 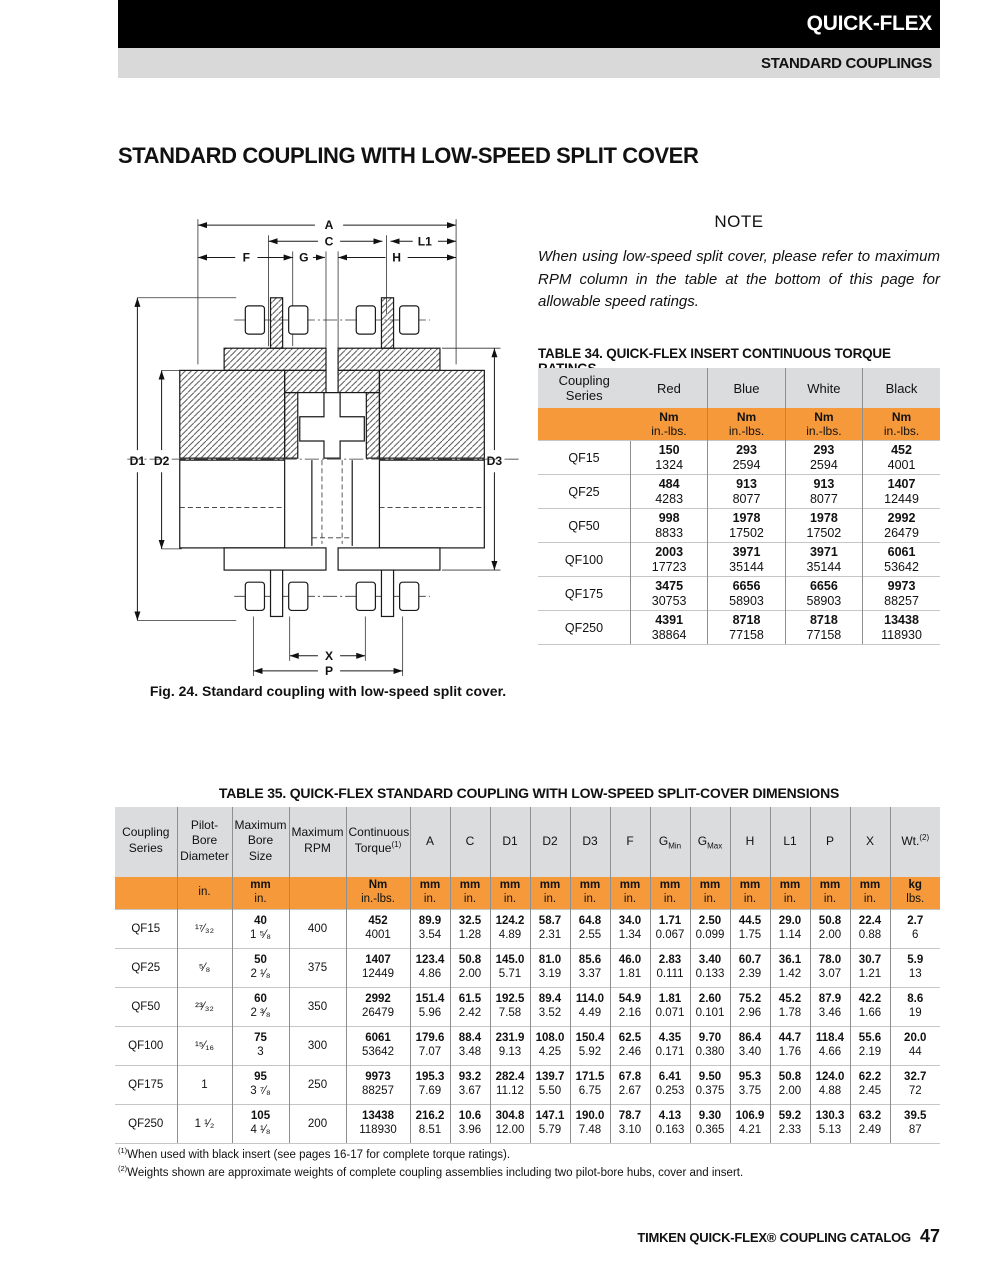 I want to click on max-bore-cell: 75 3, so click(x=260, y=1046).